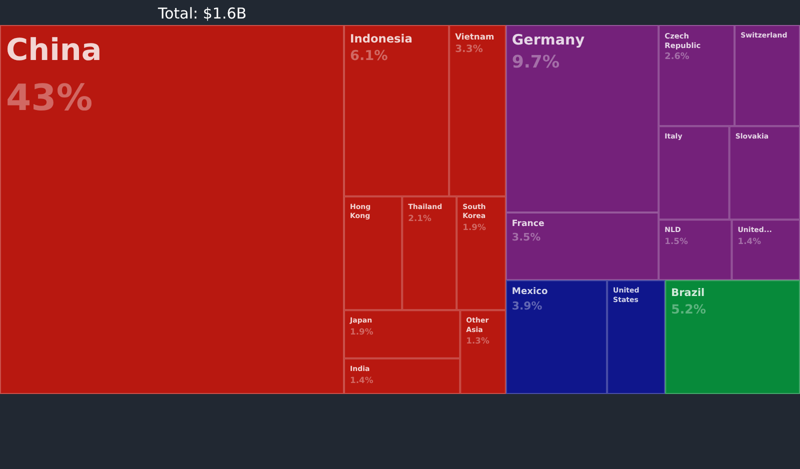 The width and height of the screenshot is (800, 469). I want to click on data-label: 3.3%, so click(469, 49).